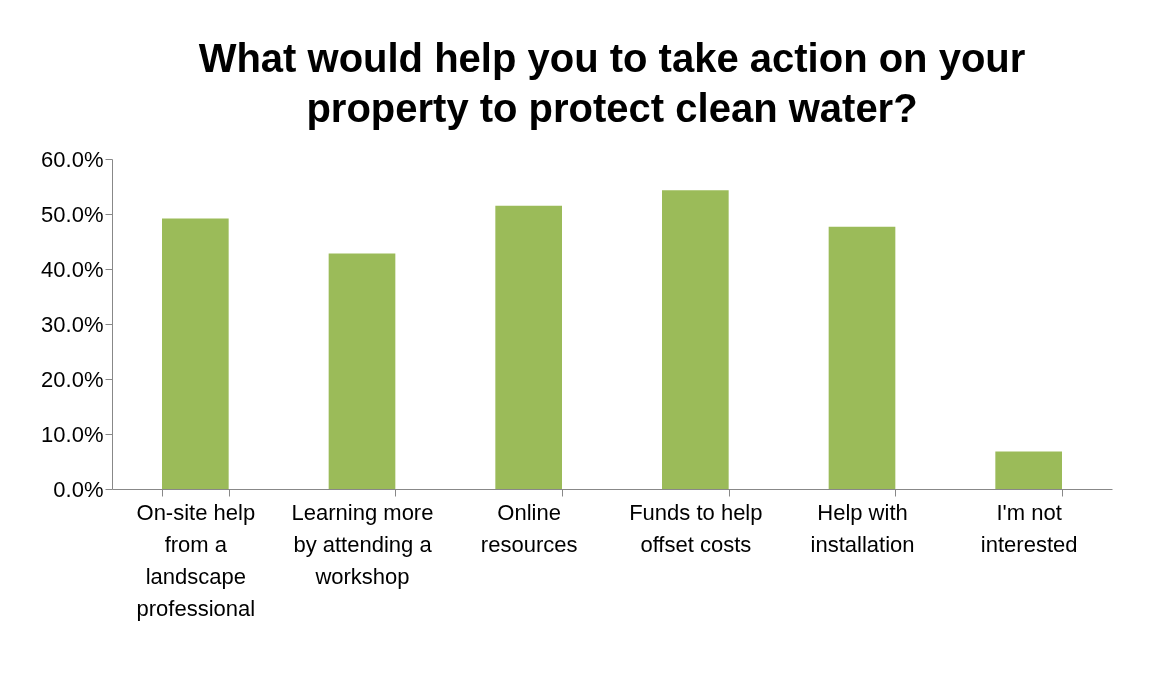 Image resolution: width=1152 pixels, height=679 pixels. I want to click on y-tick-label: 60.0%, so click(72, 159).